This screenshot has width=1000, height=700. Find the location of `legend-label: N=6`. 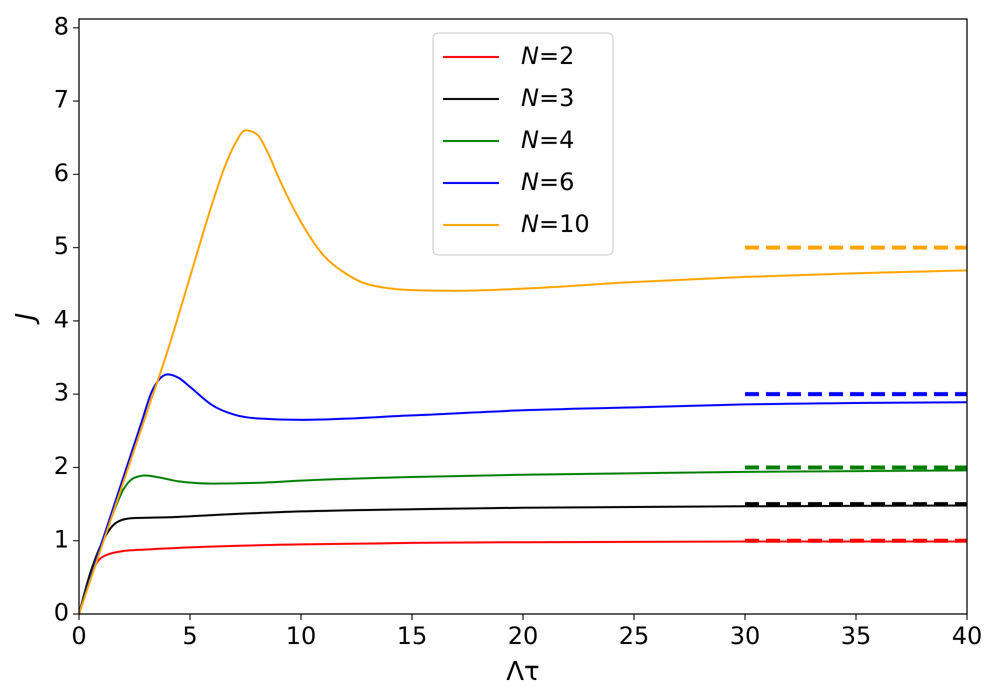

legend-label: N=6 is located at coordinates (547, 182).